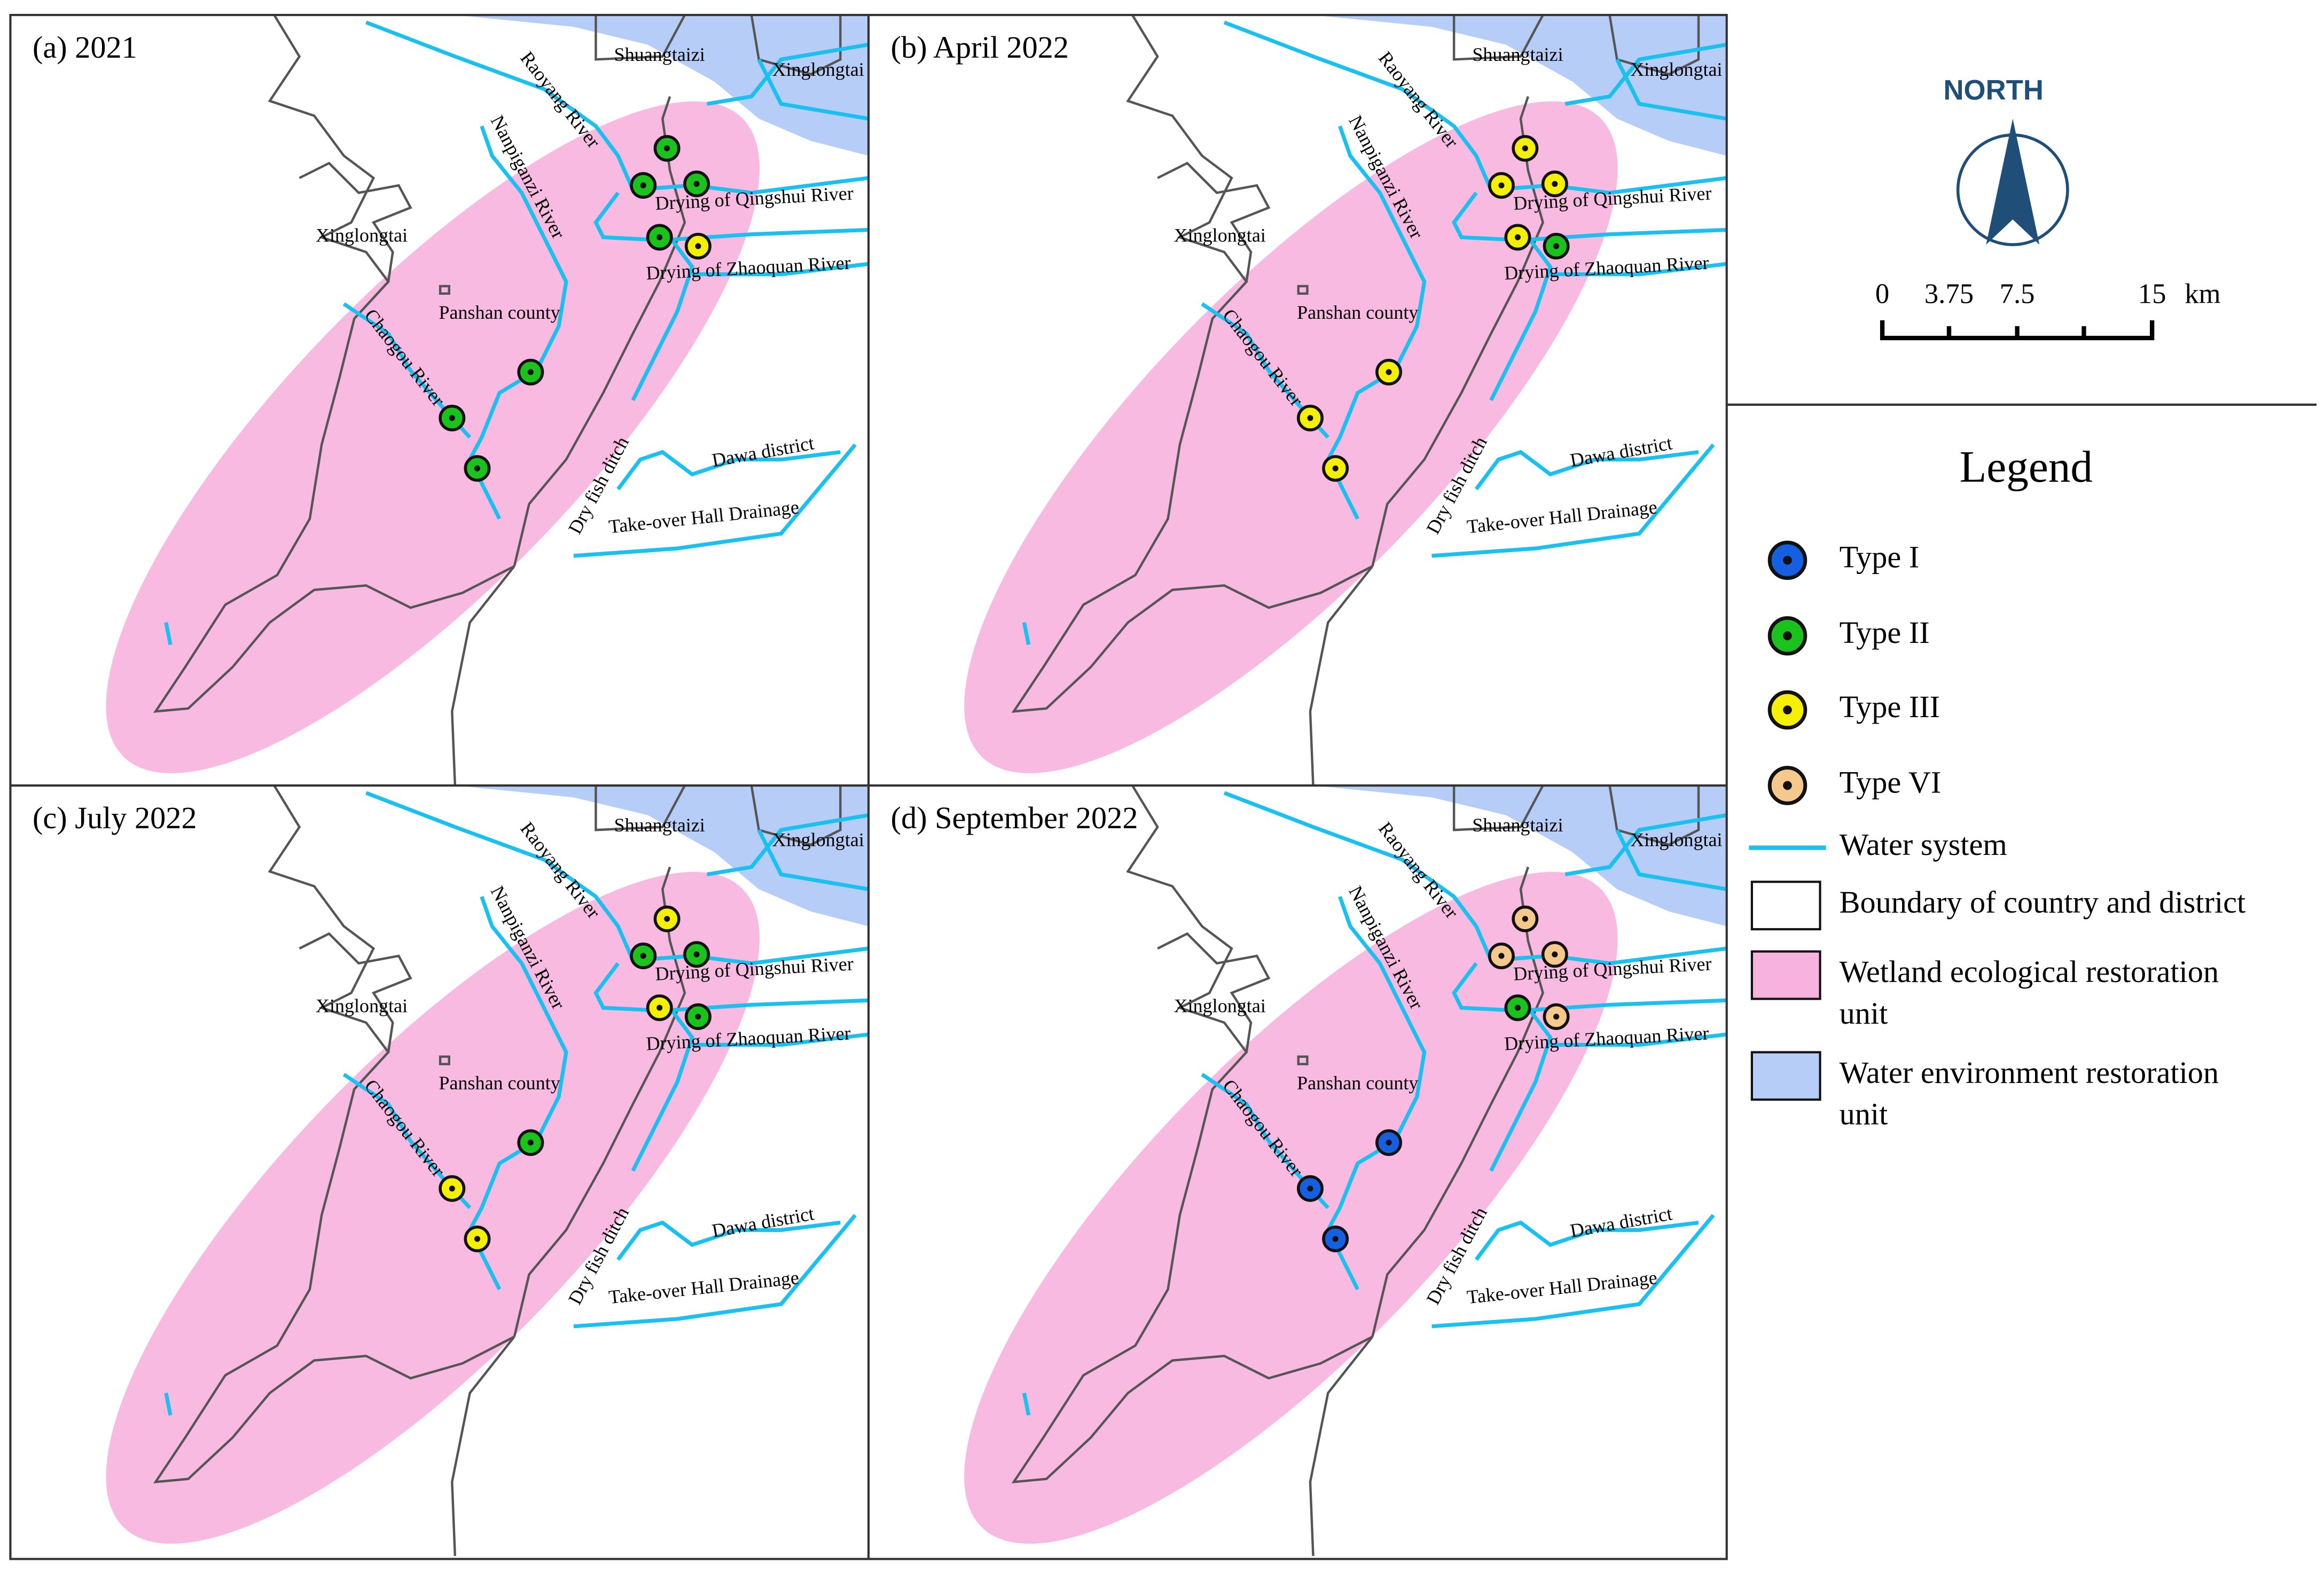 This screenshot has height=1571, width=2324. I want to click on legend-label: Type III, so click(1890, 706).